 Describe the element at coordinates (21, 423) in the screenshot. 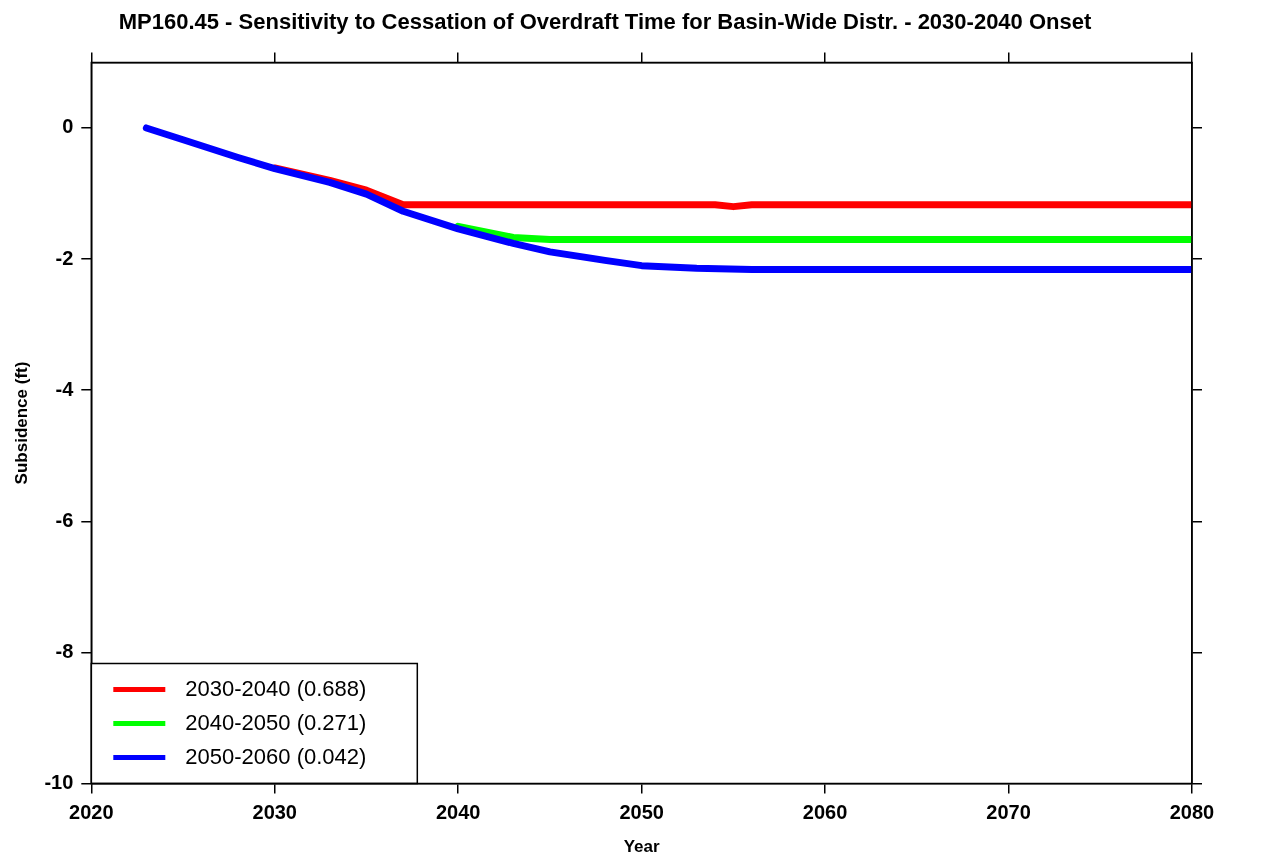

I see `y-axis-title: Subsidence (ft)` at that location.